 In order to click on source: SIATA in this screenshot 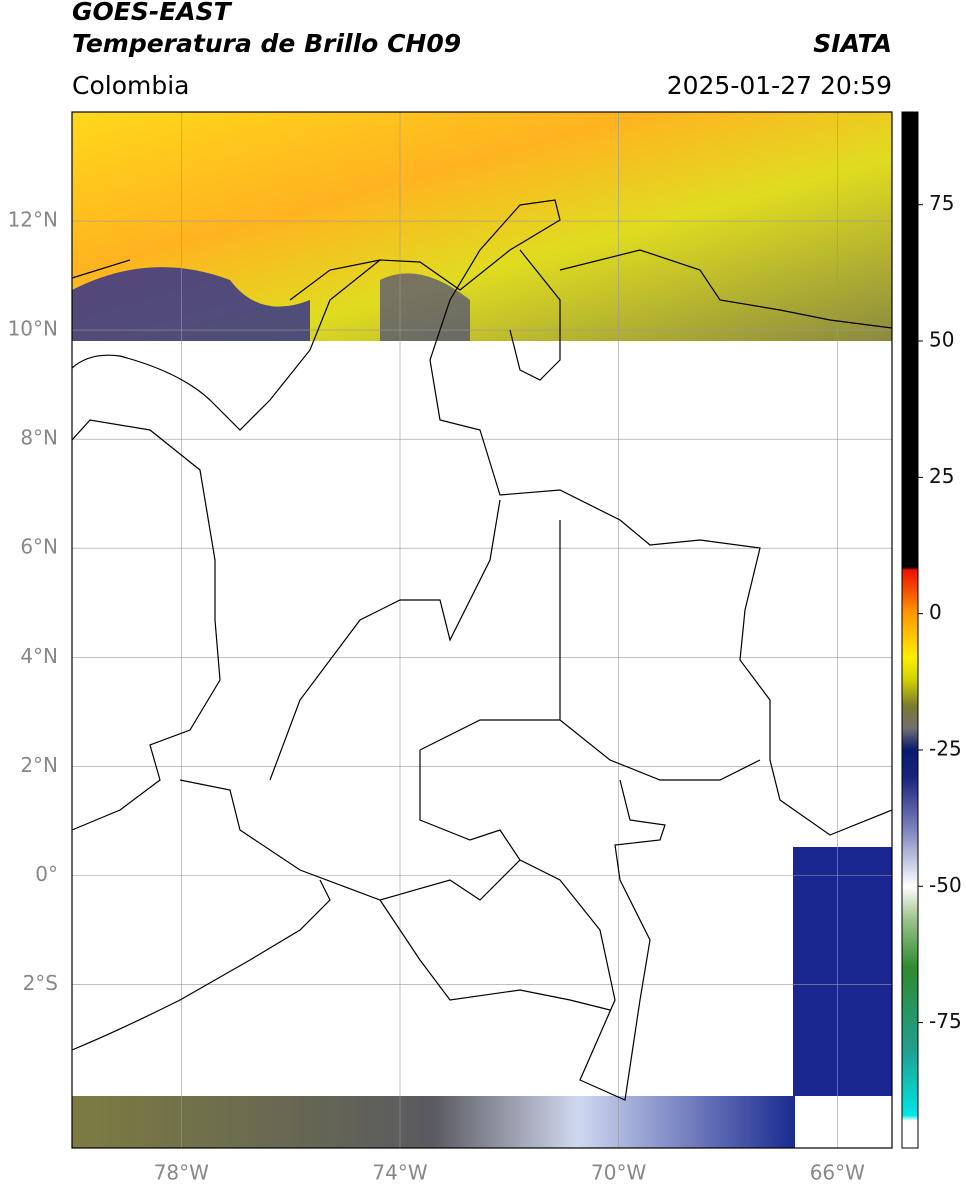, I will do `click(852, 43)`.